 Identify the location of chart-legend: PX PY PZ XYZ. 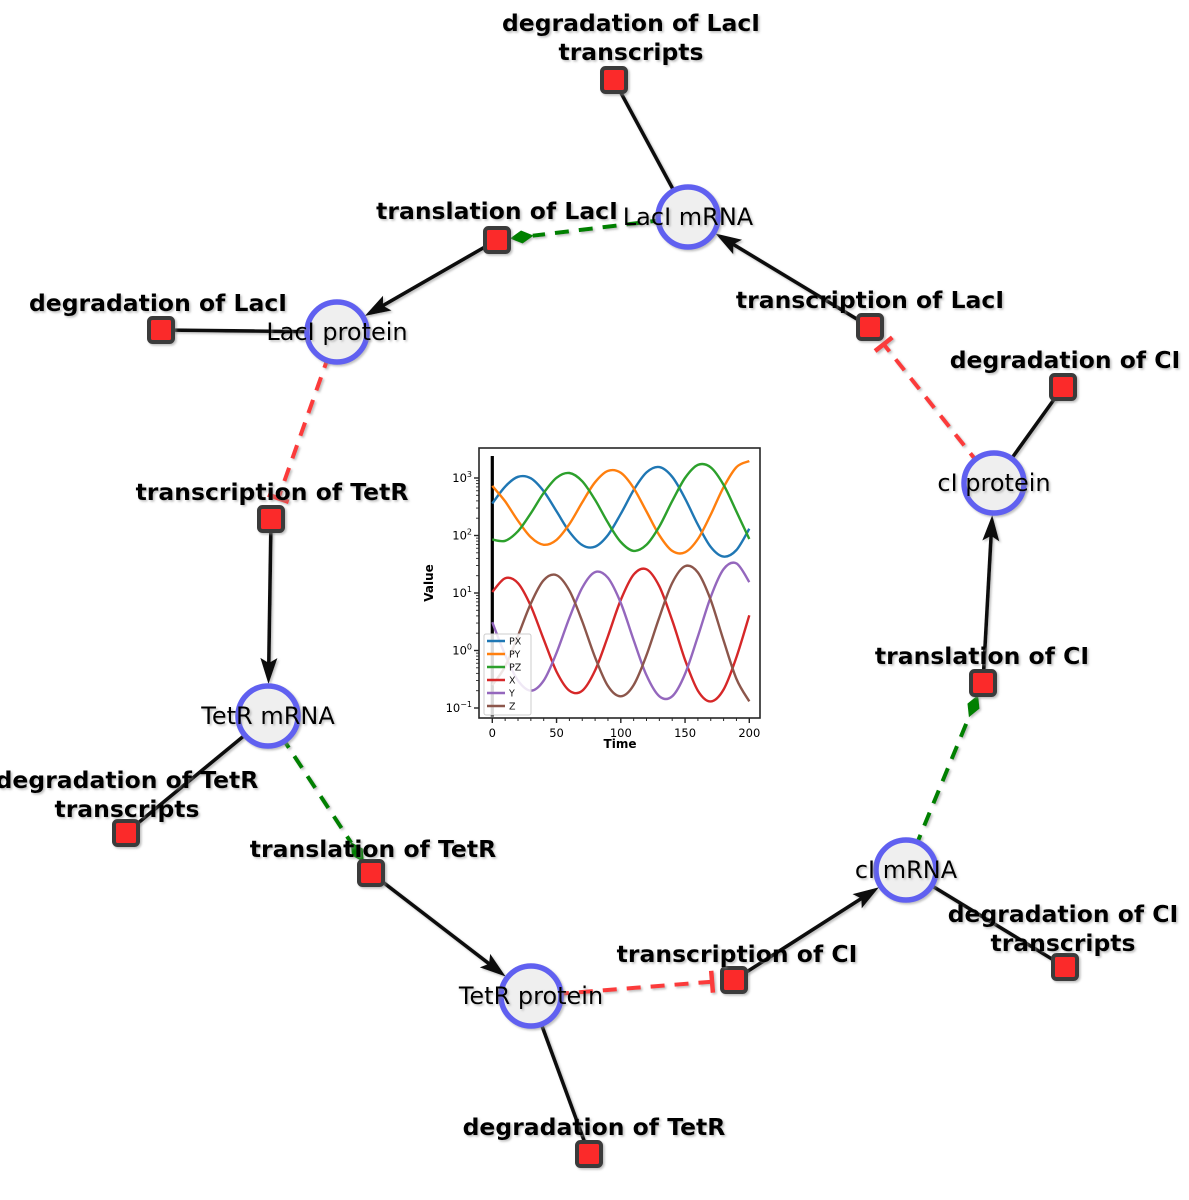
(507, 674).